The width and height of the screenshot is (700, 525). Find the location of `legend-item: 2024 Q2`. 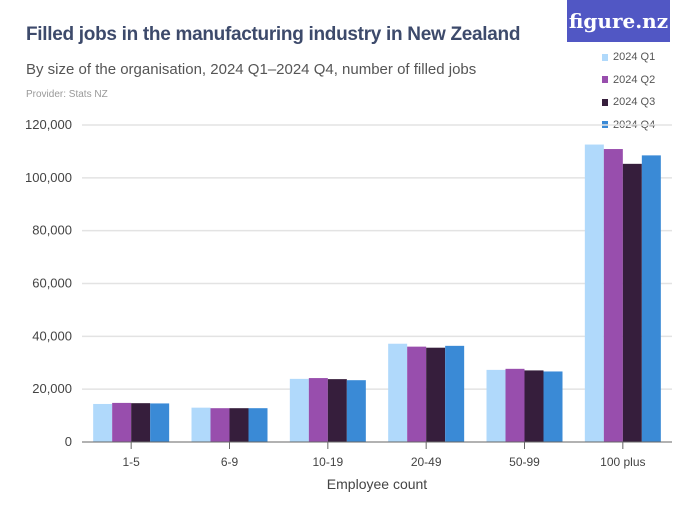

legend-item: 2024 Q2 is located at coordinates (628, 80).